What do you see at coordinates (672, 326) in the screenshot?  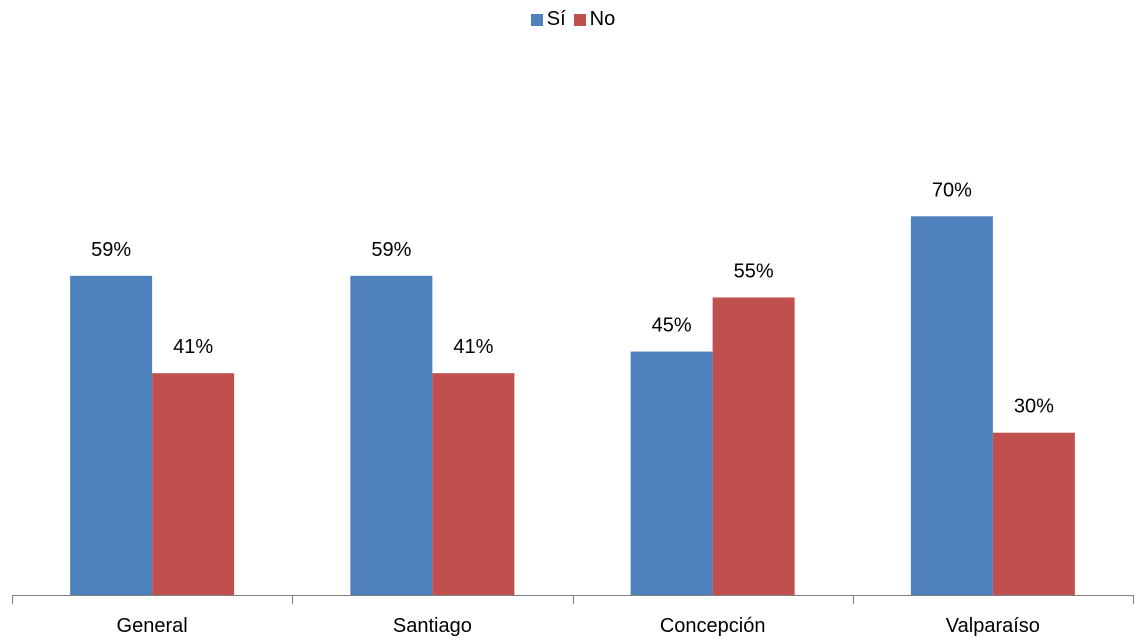 I see `data-label-si-2: 45%` at bounding box center [672, 326].